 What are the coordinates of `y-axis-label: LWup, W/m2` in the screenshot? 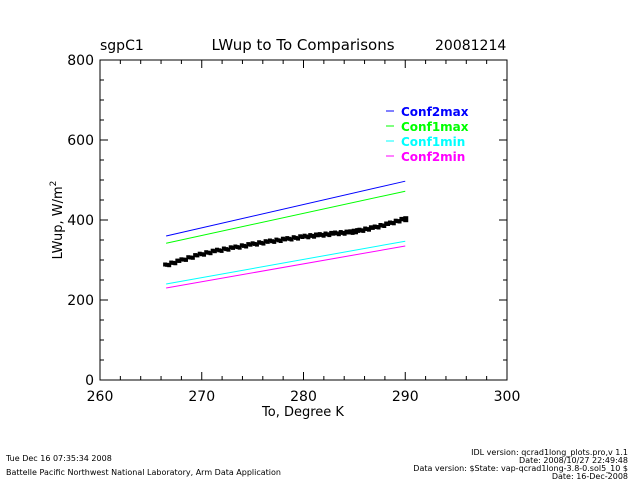 It's located at (57, 220).